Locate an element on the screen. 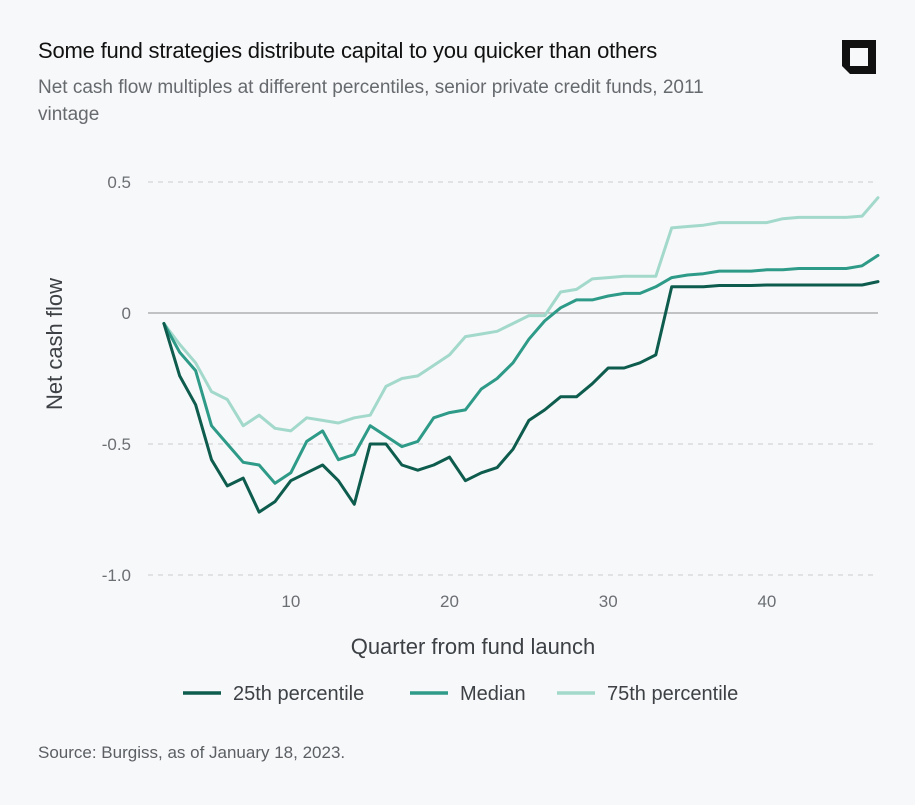 This screenshot has width=915, height=805. x-tick-label: 10 is located at coordinates (290, 601).